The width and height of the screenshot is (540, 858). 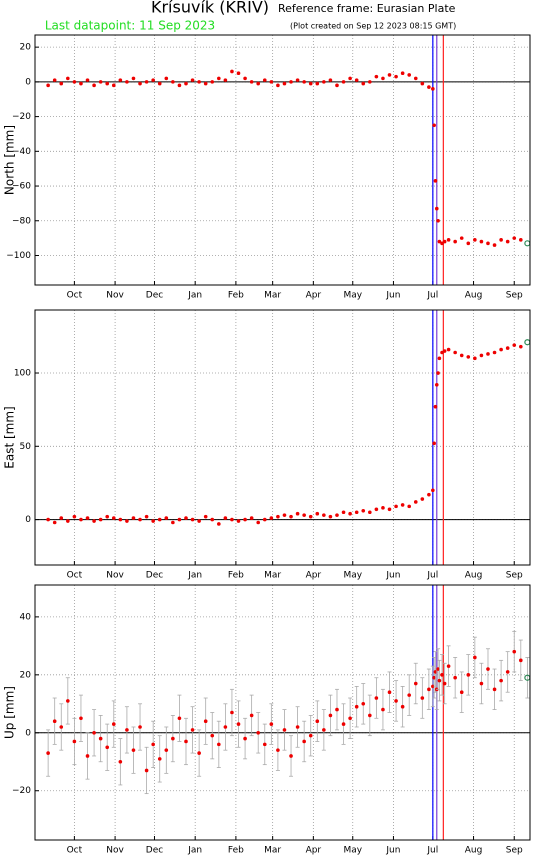 I want to click on y-tick-label: 40, so click(x=26, y=617).